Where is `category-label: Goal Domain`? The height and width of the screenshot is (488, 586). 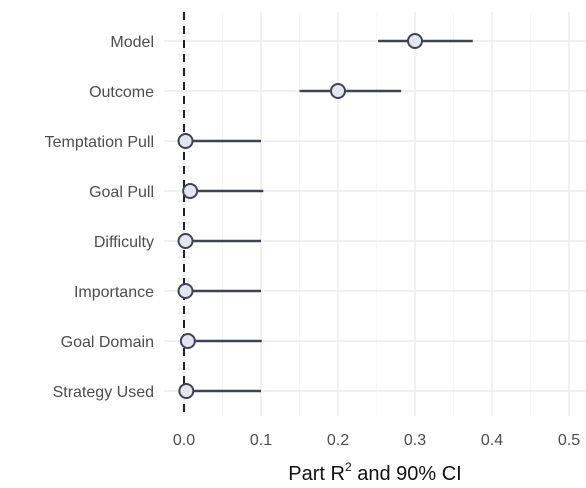
category-label: Goal Domain is located at coordinates (107, 342).